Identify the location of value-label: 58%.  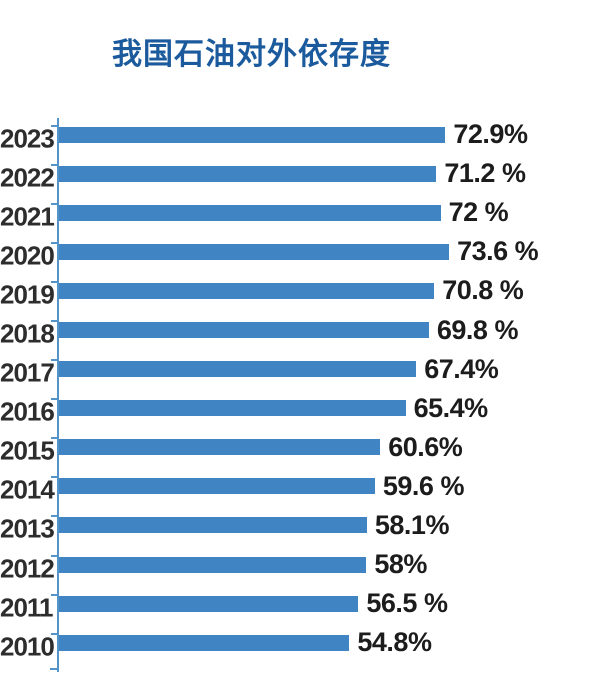
(400, 564).